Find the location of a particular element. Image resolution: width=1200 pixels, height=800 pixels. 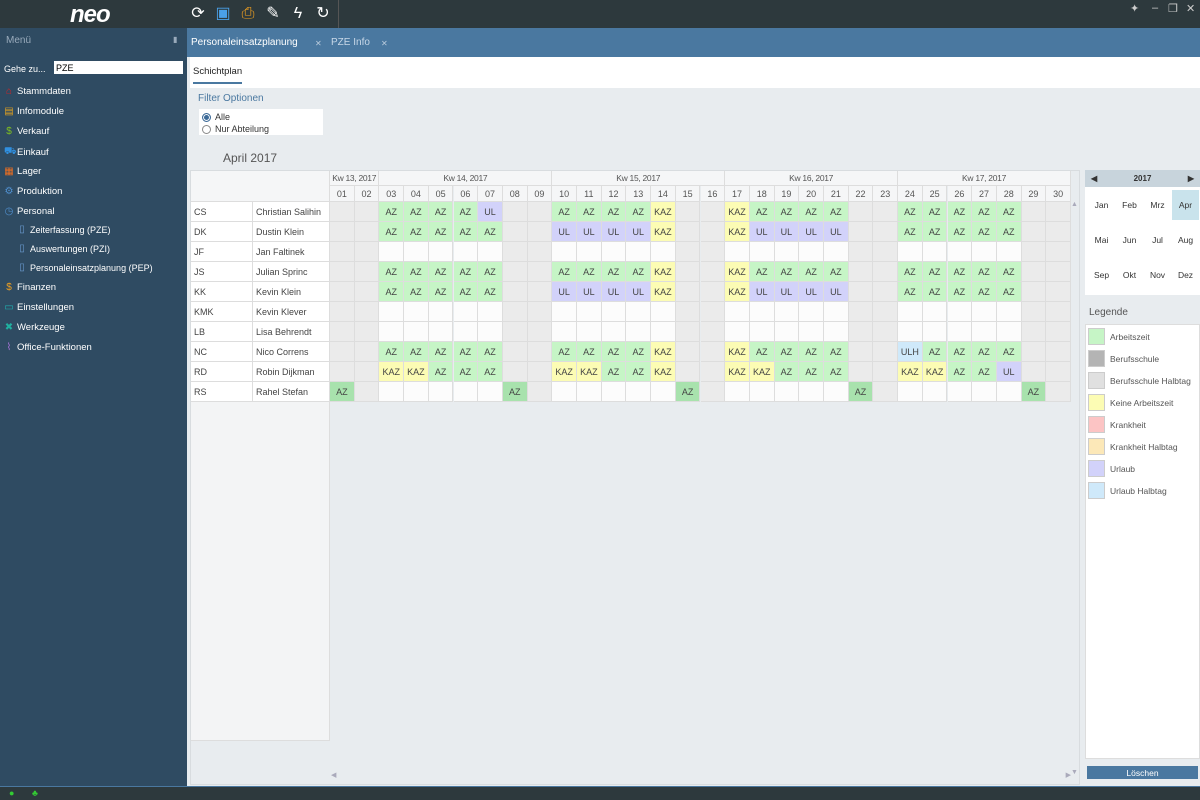

month-mai: Mai is located at coordinates (1101, 240).